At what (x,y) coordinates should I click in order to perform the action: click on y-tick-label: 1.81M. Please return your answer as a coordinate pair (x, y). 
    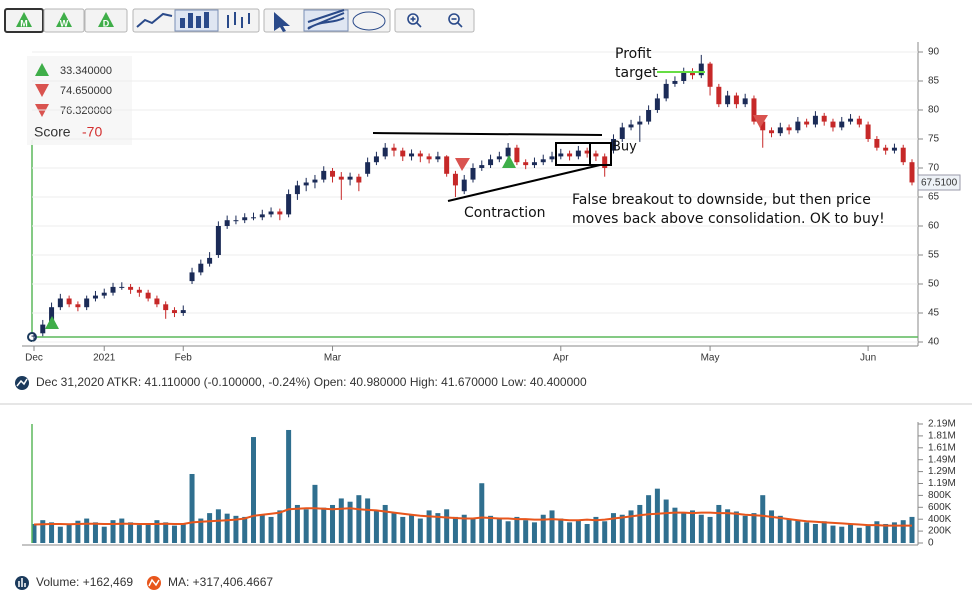
    Looking at the image, I should click on (942, 436).